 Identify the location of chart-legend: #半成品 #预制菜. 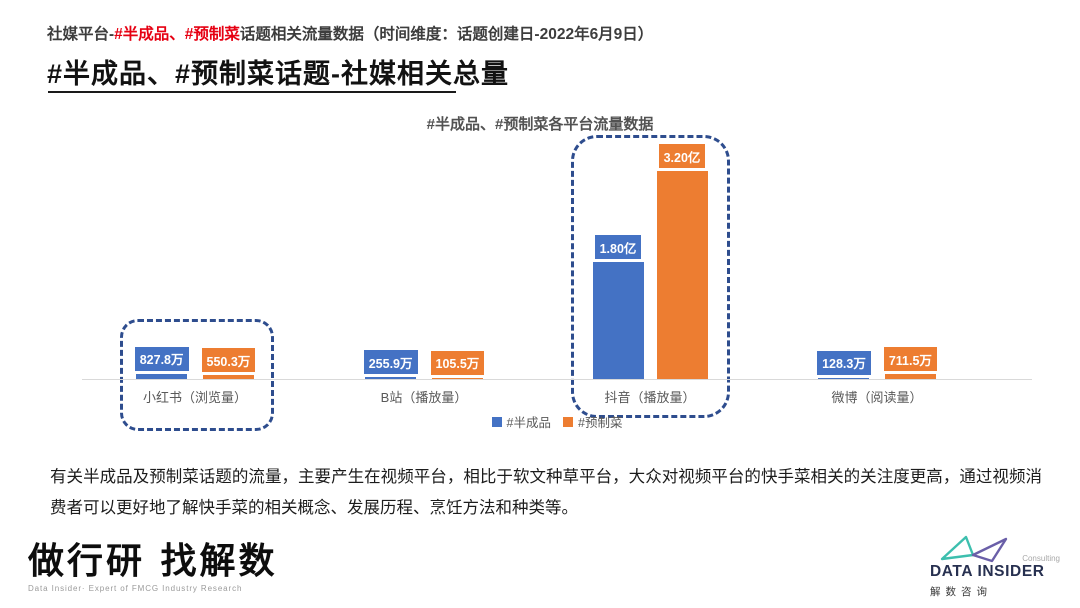
(557, 421).